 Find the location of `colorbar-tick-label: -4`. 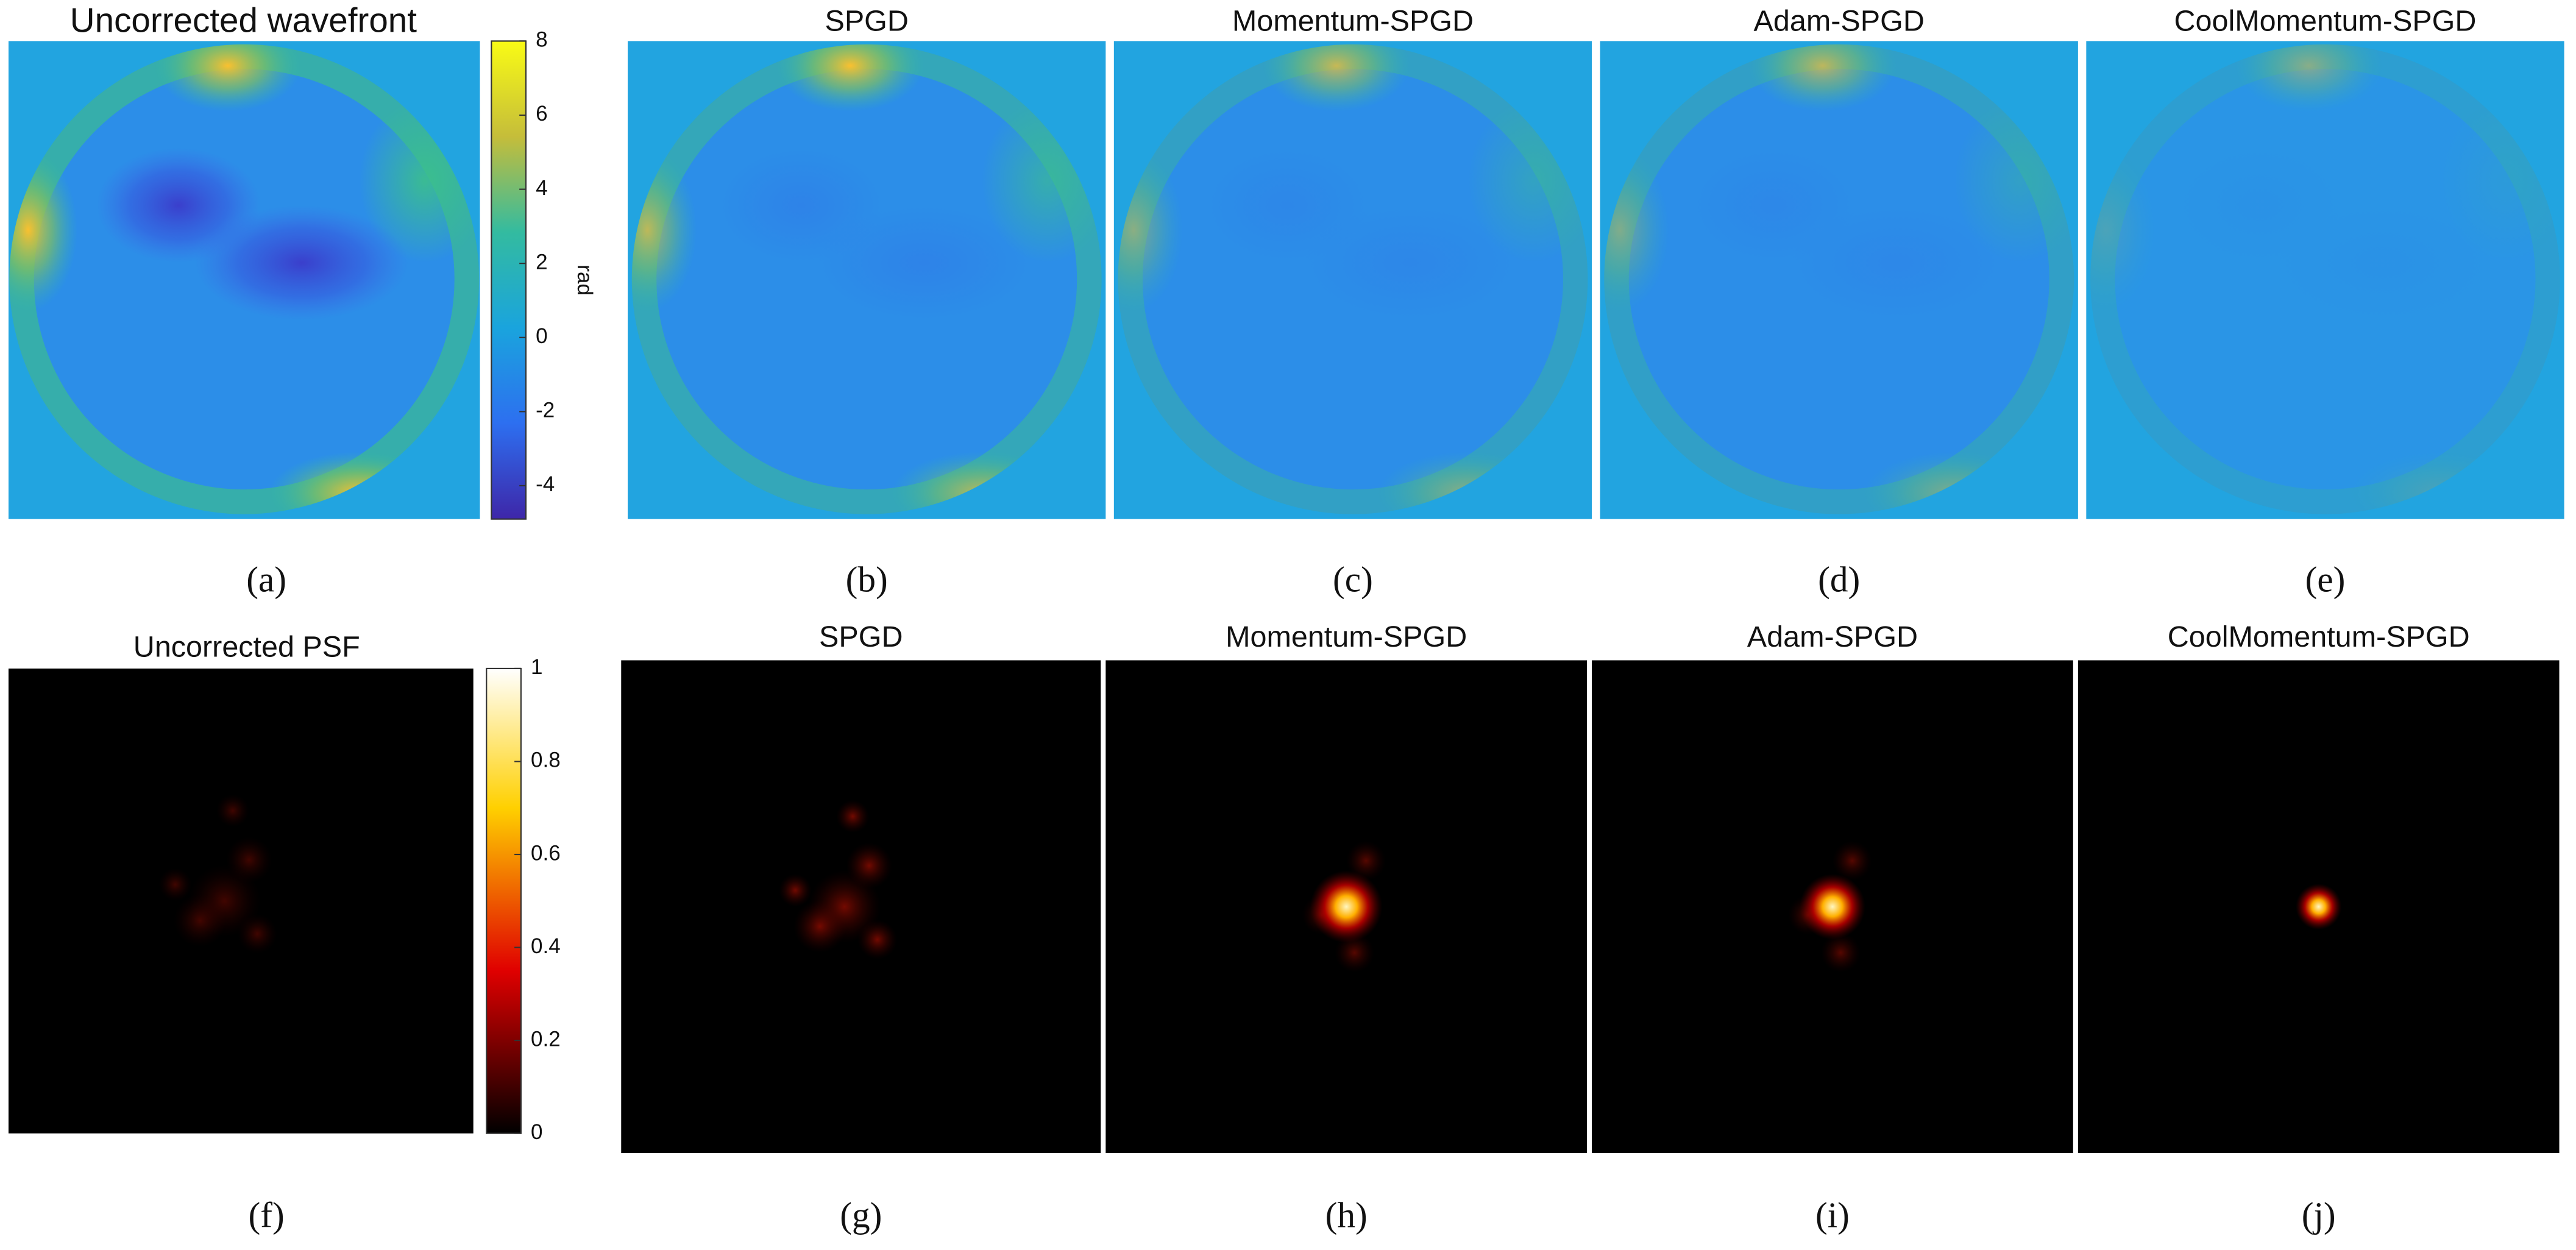

colorbar-tick-label: -4 is located at coordinates (545, 484).